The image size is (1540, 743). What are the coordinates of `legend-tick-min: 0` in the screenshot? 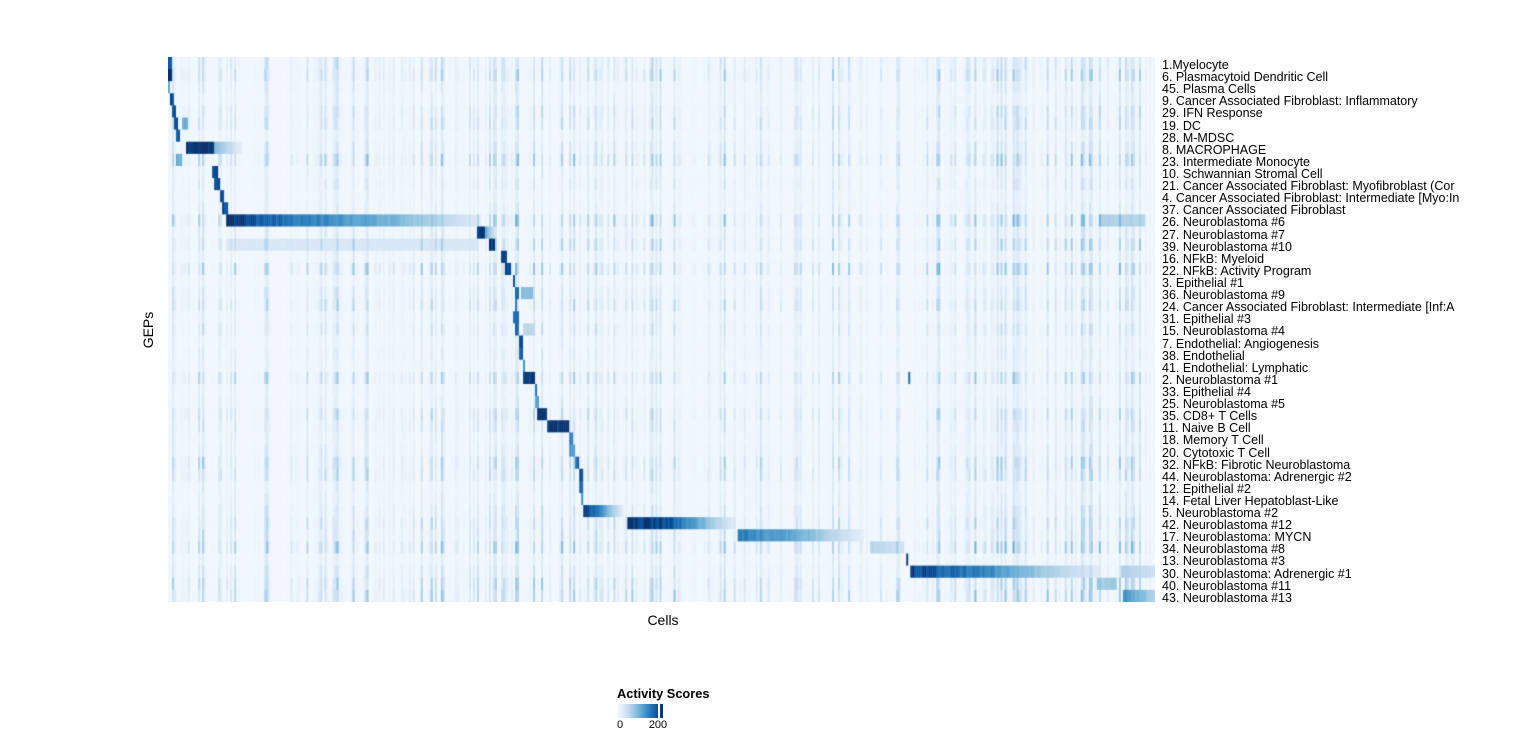 It's located at (620, 725).